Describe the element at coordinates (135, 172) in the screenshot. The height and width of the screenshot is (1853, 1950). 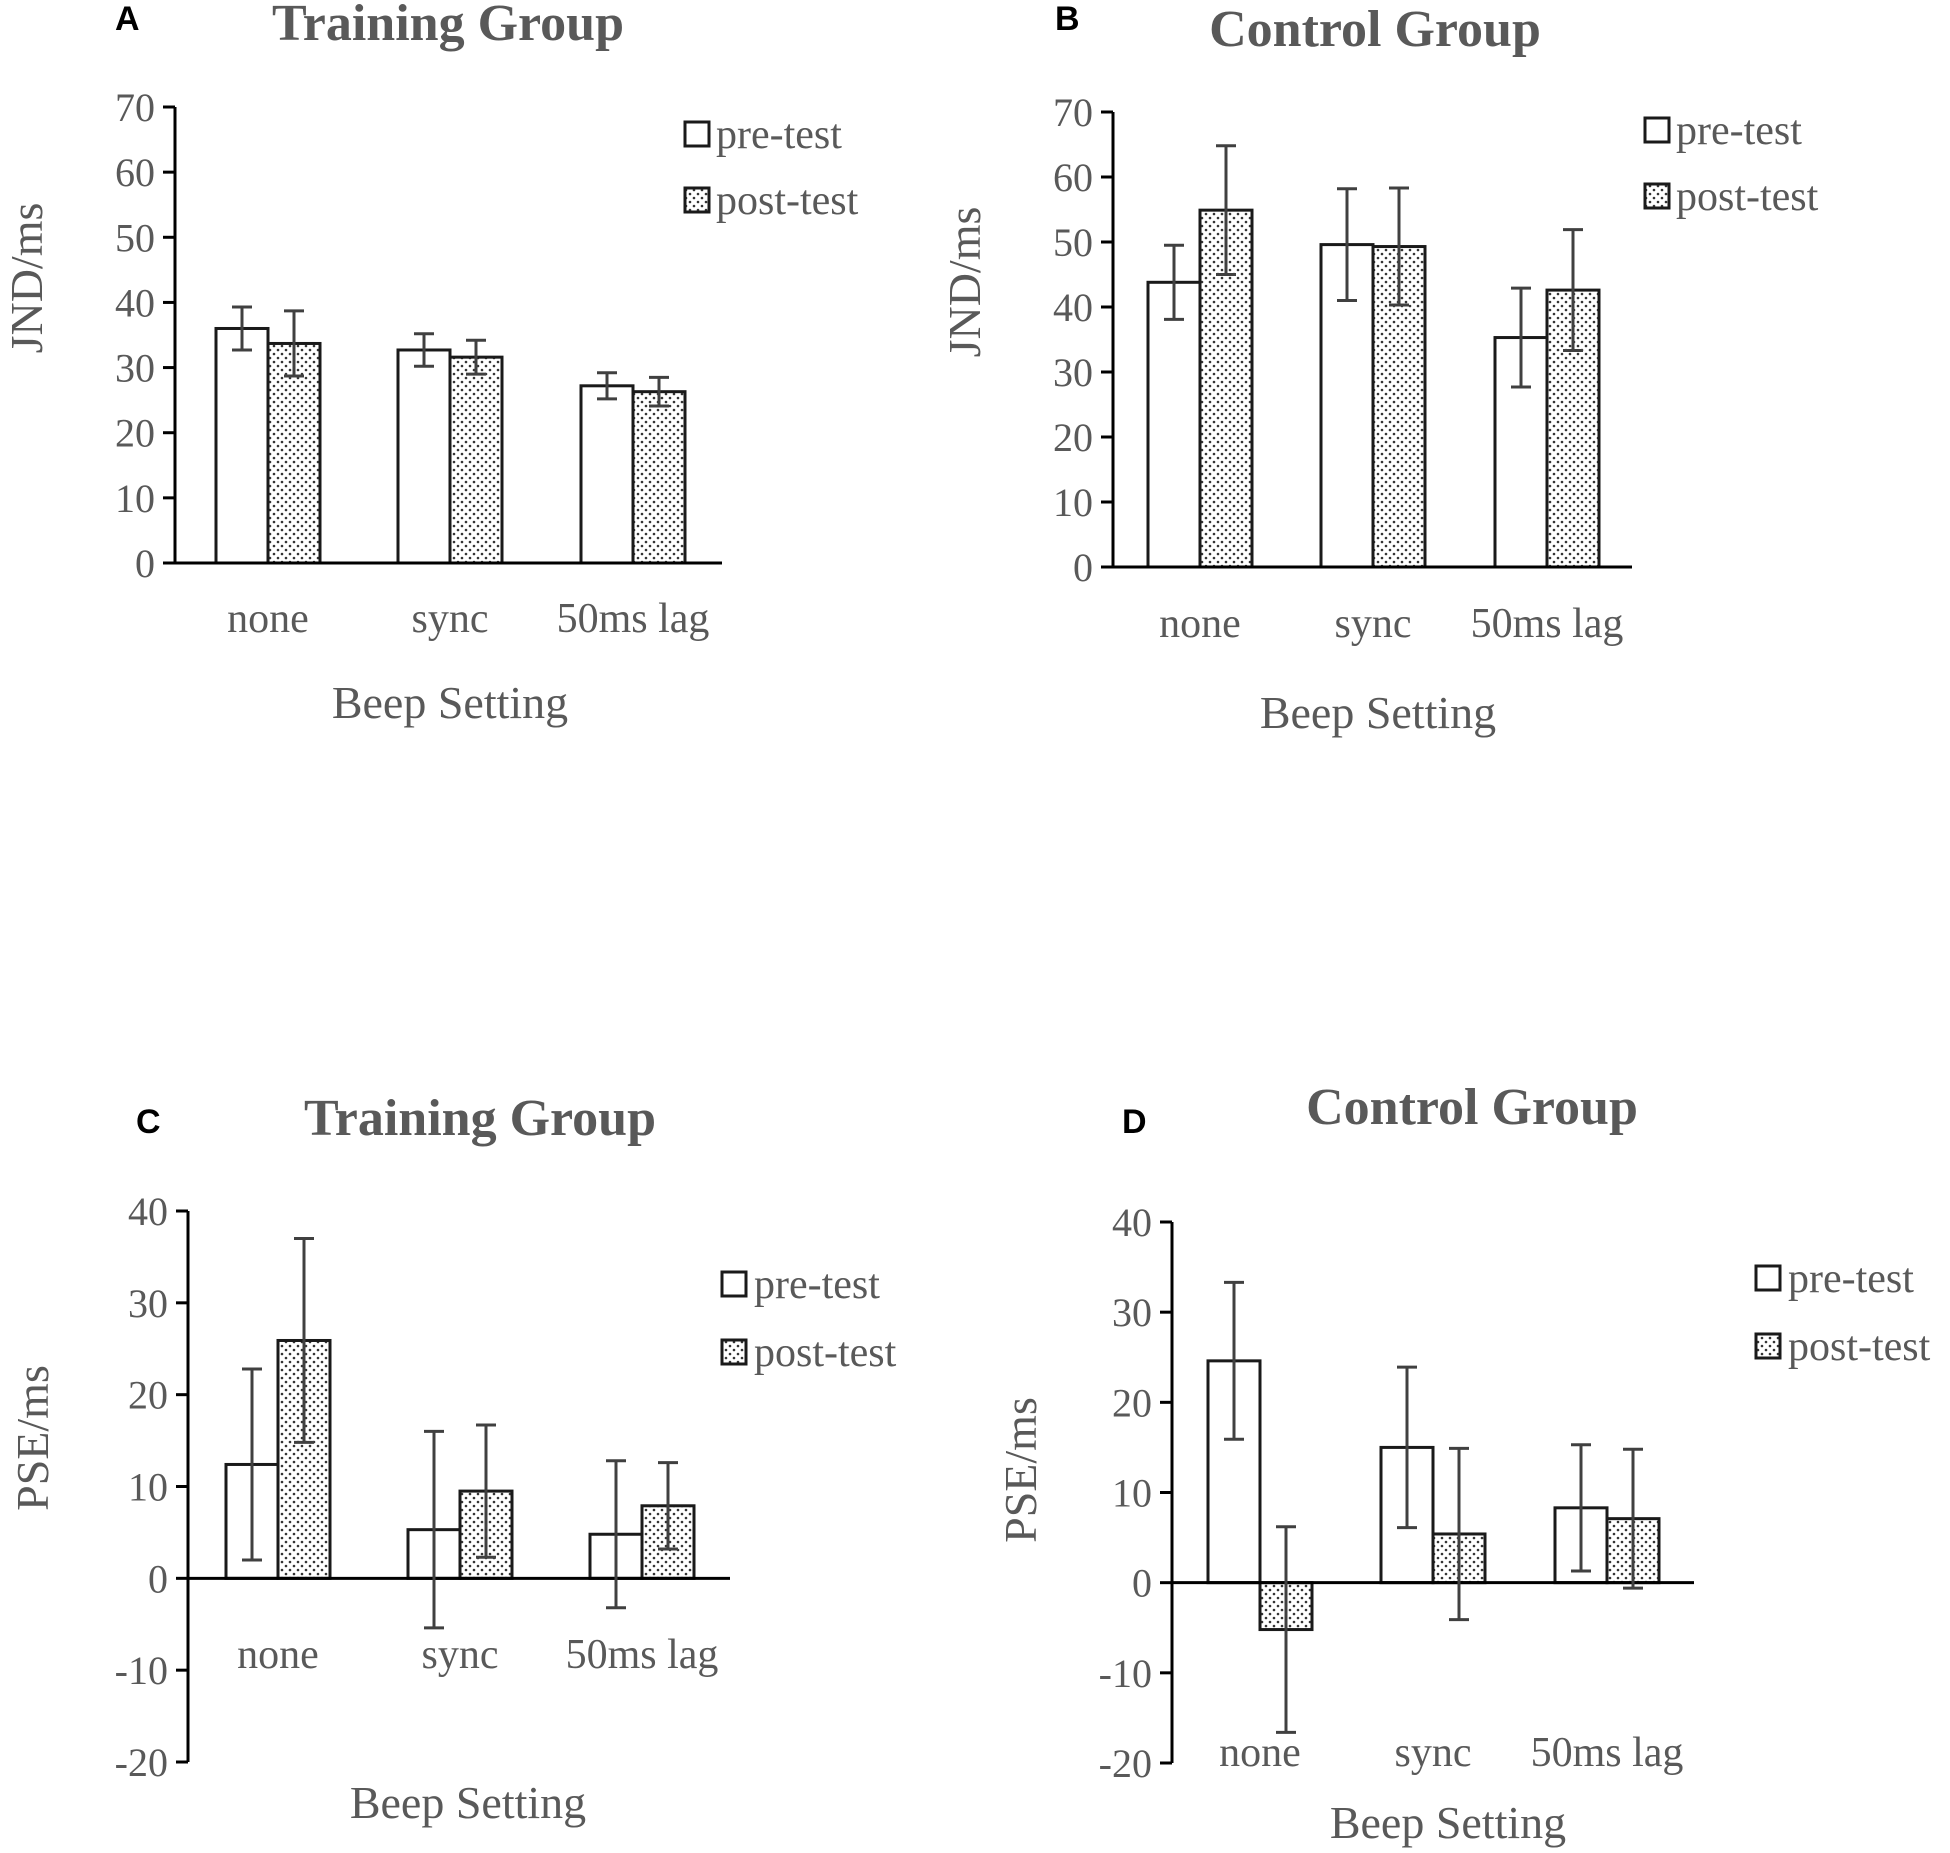
I see `y-tick-label: 60` at that location.